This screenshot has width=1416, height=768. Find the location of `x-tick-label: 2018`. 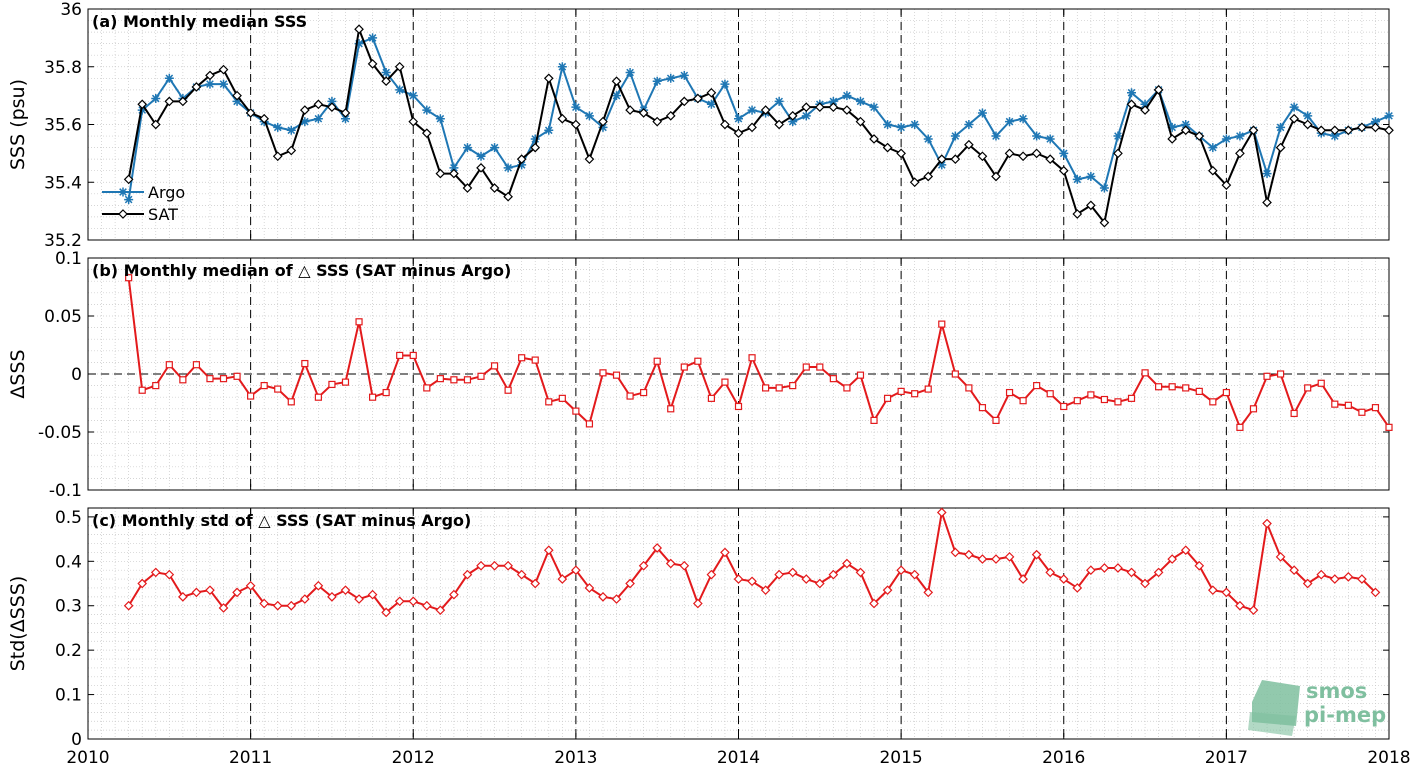

x-tick-label: 2018 is located at coordinates (1388, 758).